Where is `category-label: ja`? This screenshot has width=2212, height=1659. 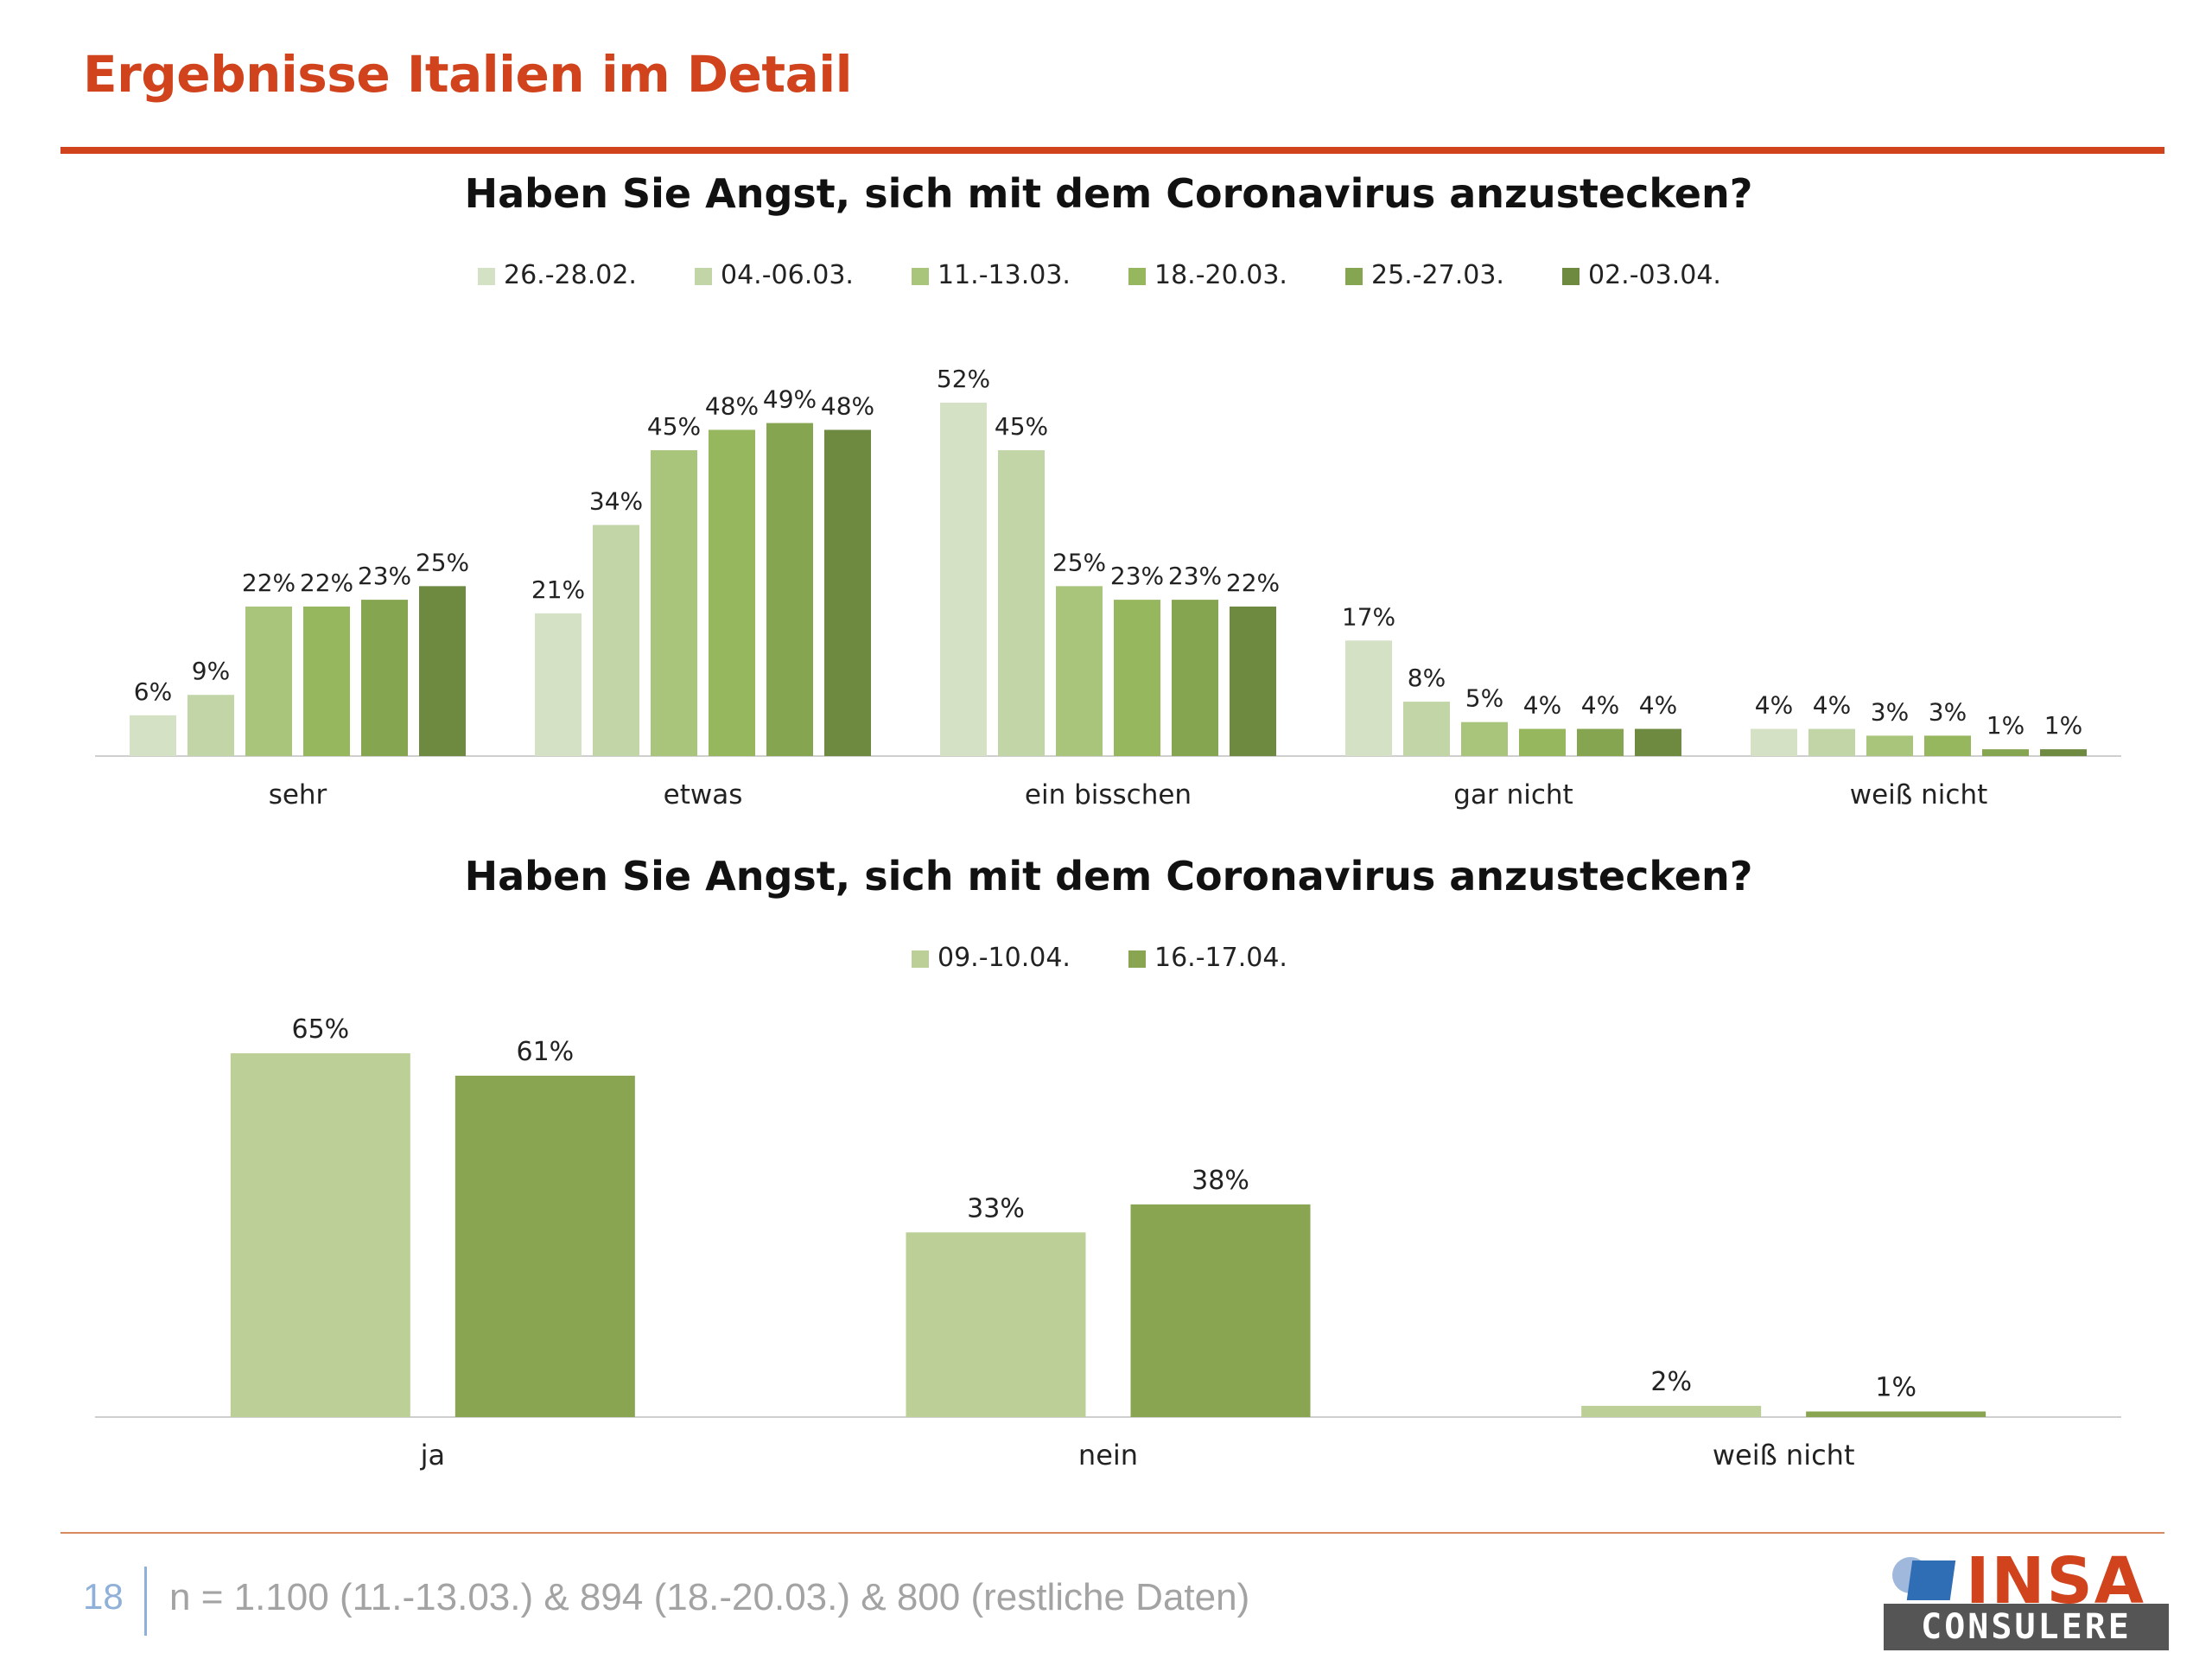
category-label: ja is located at coordinates (433, 1455).